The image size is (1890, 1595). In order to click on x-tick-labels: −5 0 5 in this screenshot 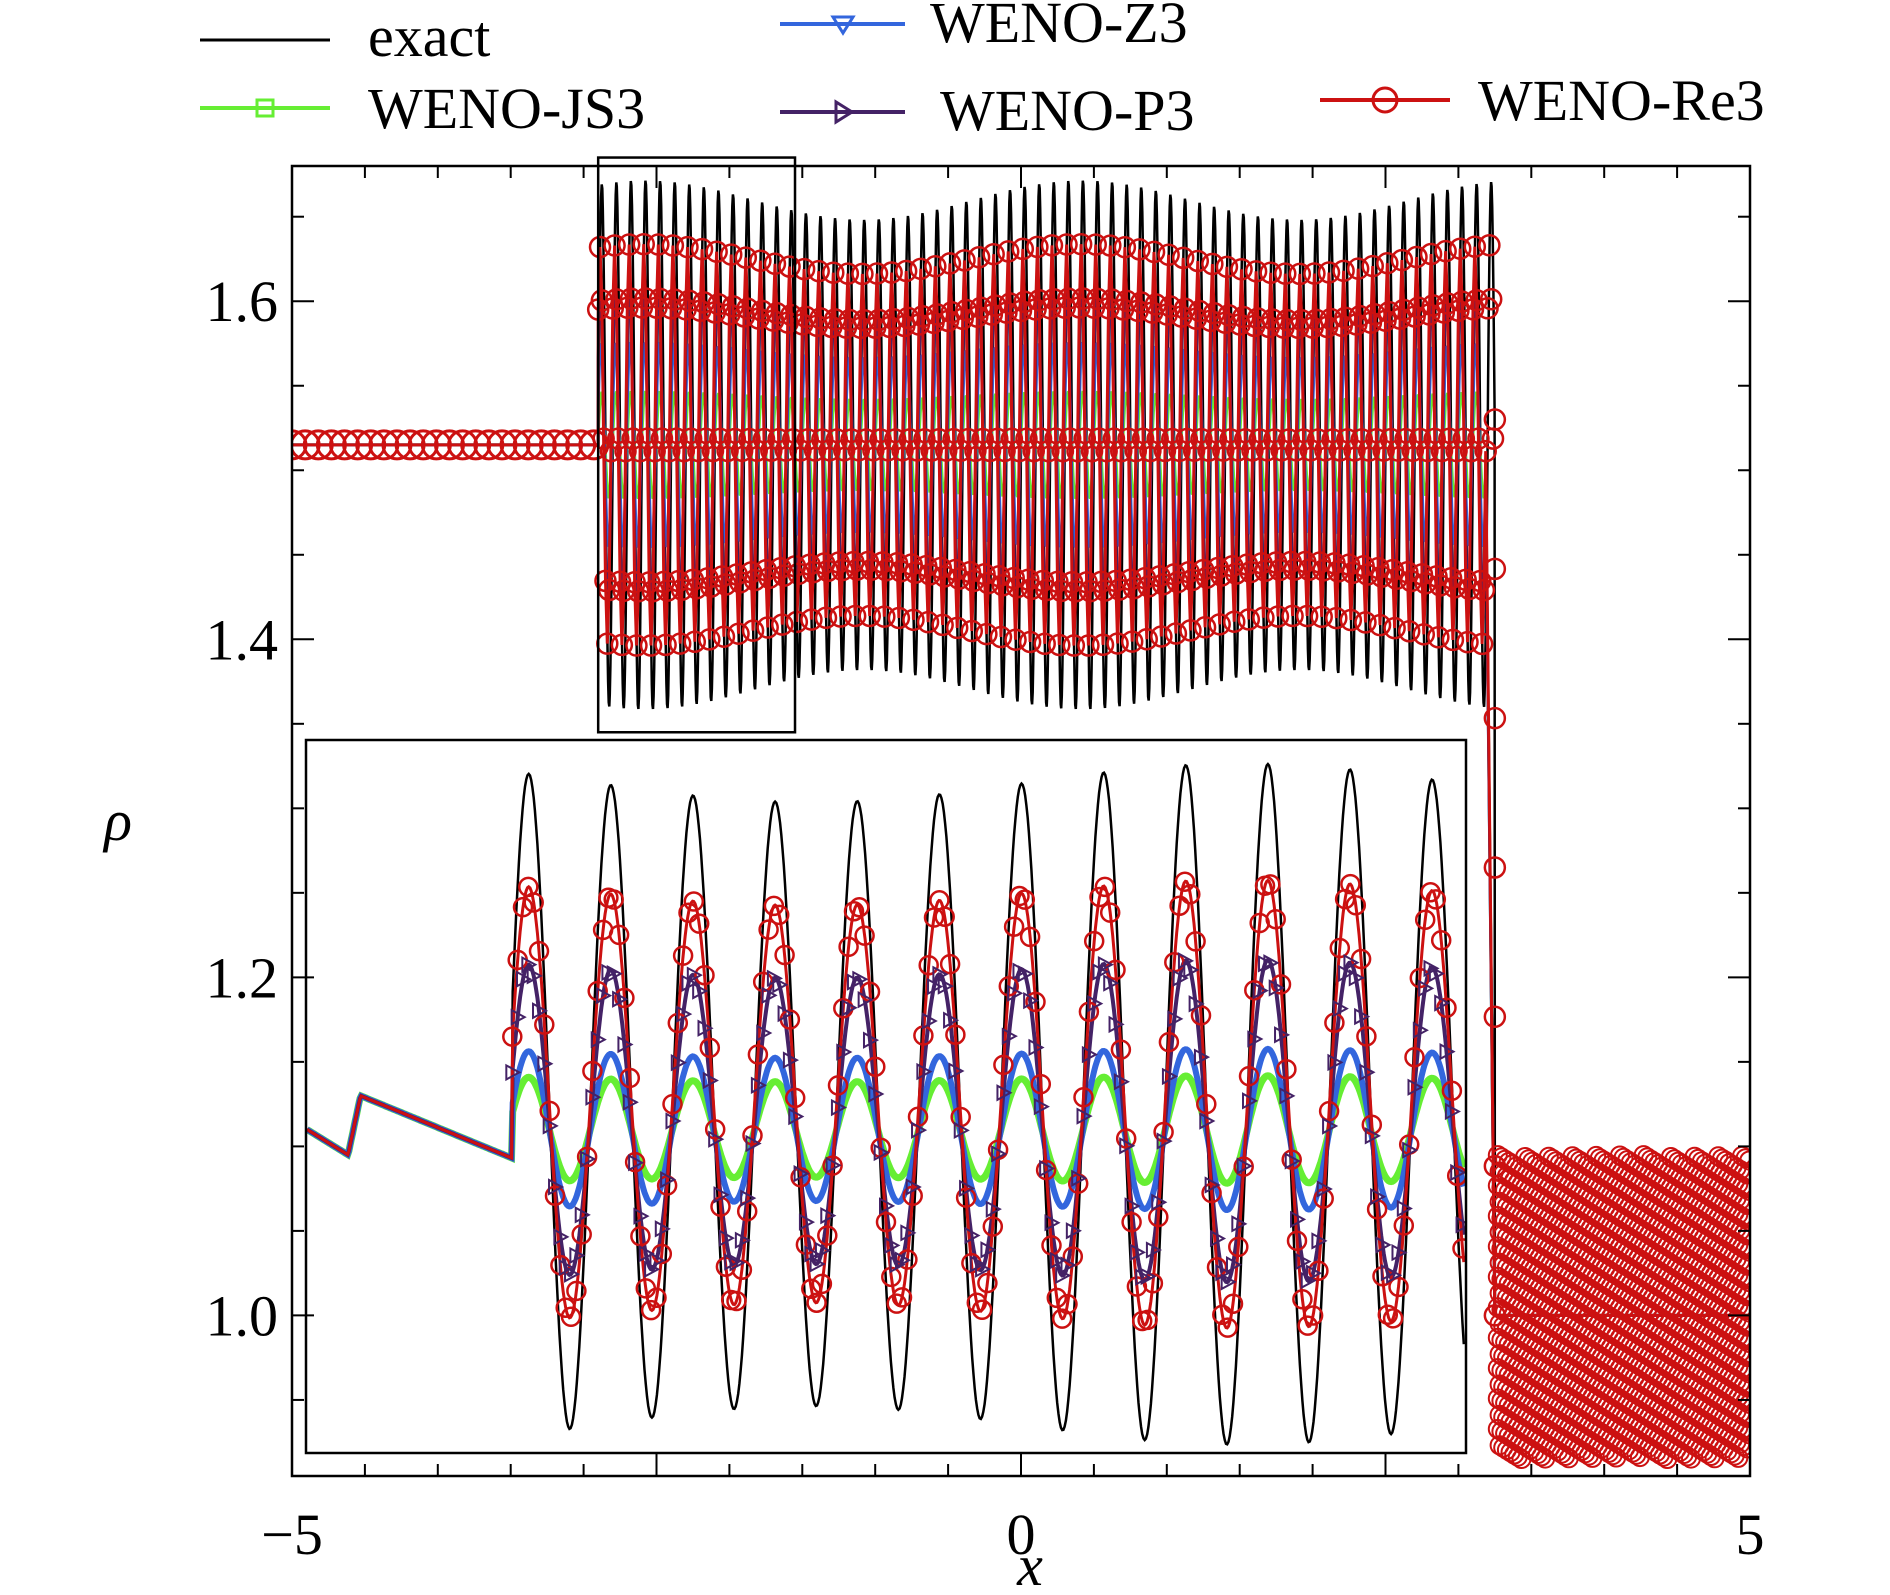, I will do `click(1012, 1534)`.